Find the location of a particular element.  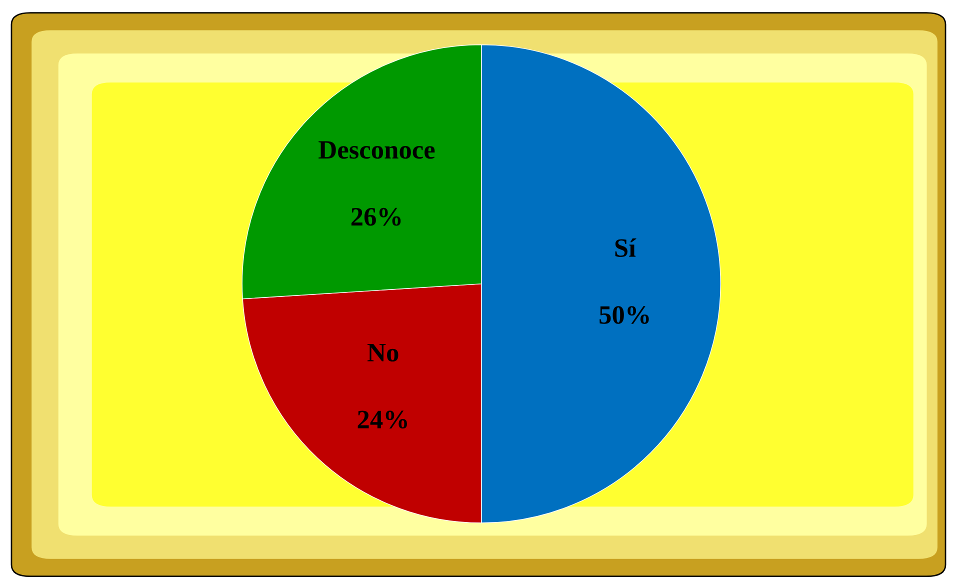

data-label: 24% is located at coordinates (383, 419).